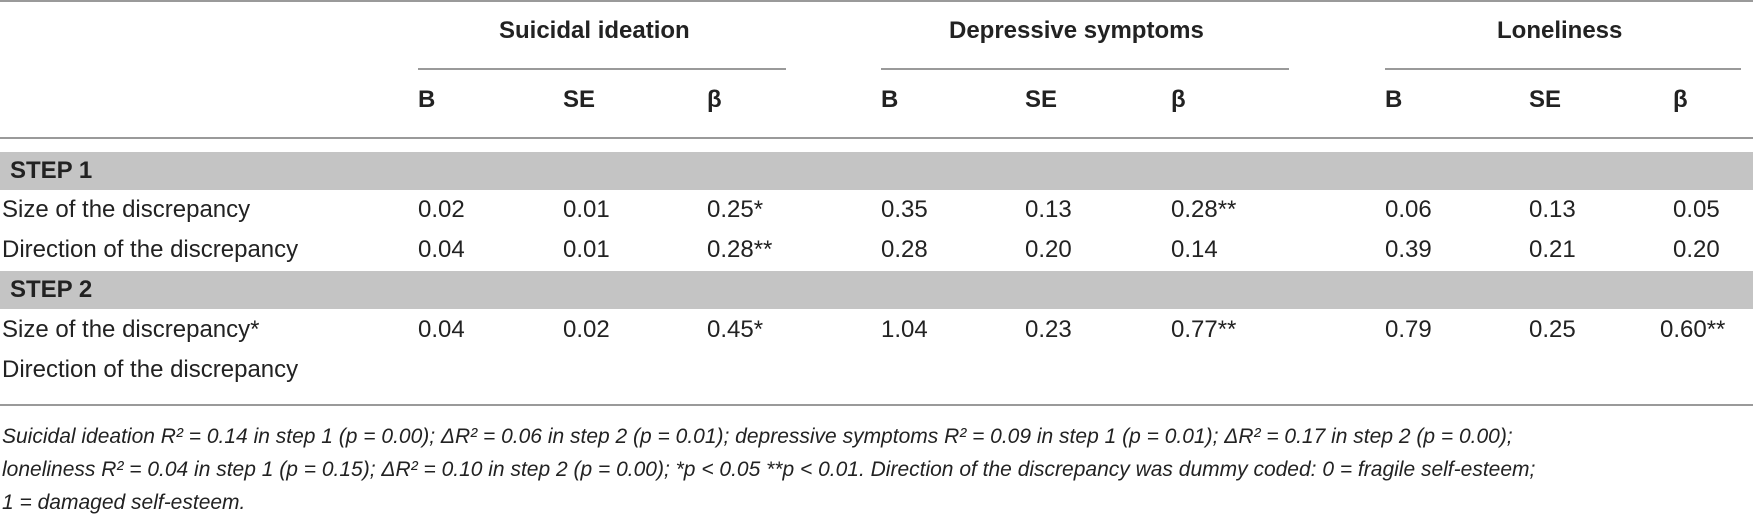 The width and height of the screenshot is (1753, 529). I want to click on table-cell: 0.28, so click(904, 249).